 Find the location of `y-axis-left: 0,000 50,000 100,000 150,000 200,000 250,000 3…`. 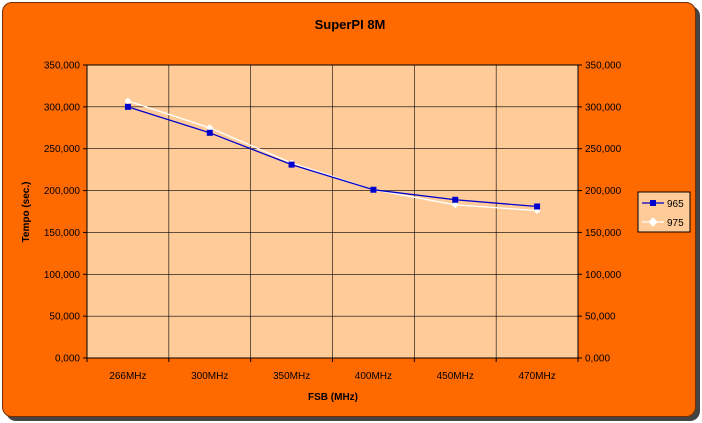

y-axis-left: 0,000 50,000 100,000 150,000 200,000 250,000 3… is located at coordinates (65, 213).